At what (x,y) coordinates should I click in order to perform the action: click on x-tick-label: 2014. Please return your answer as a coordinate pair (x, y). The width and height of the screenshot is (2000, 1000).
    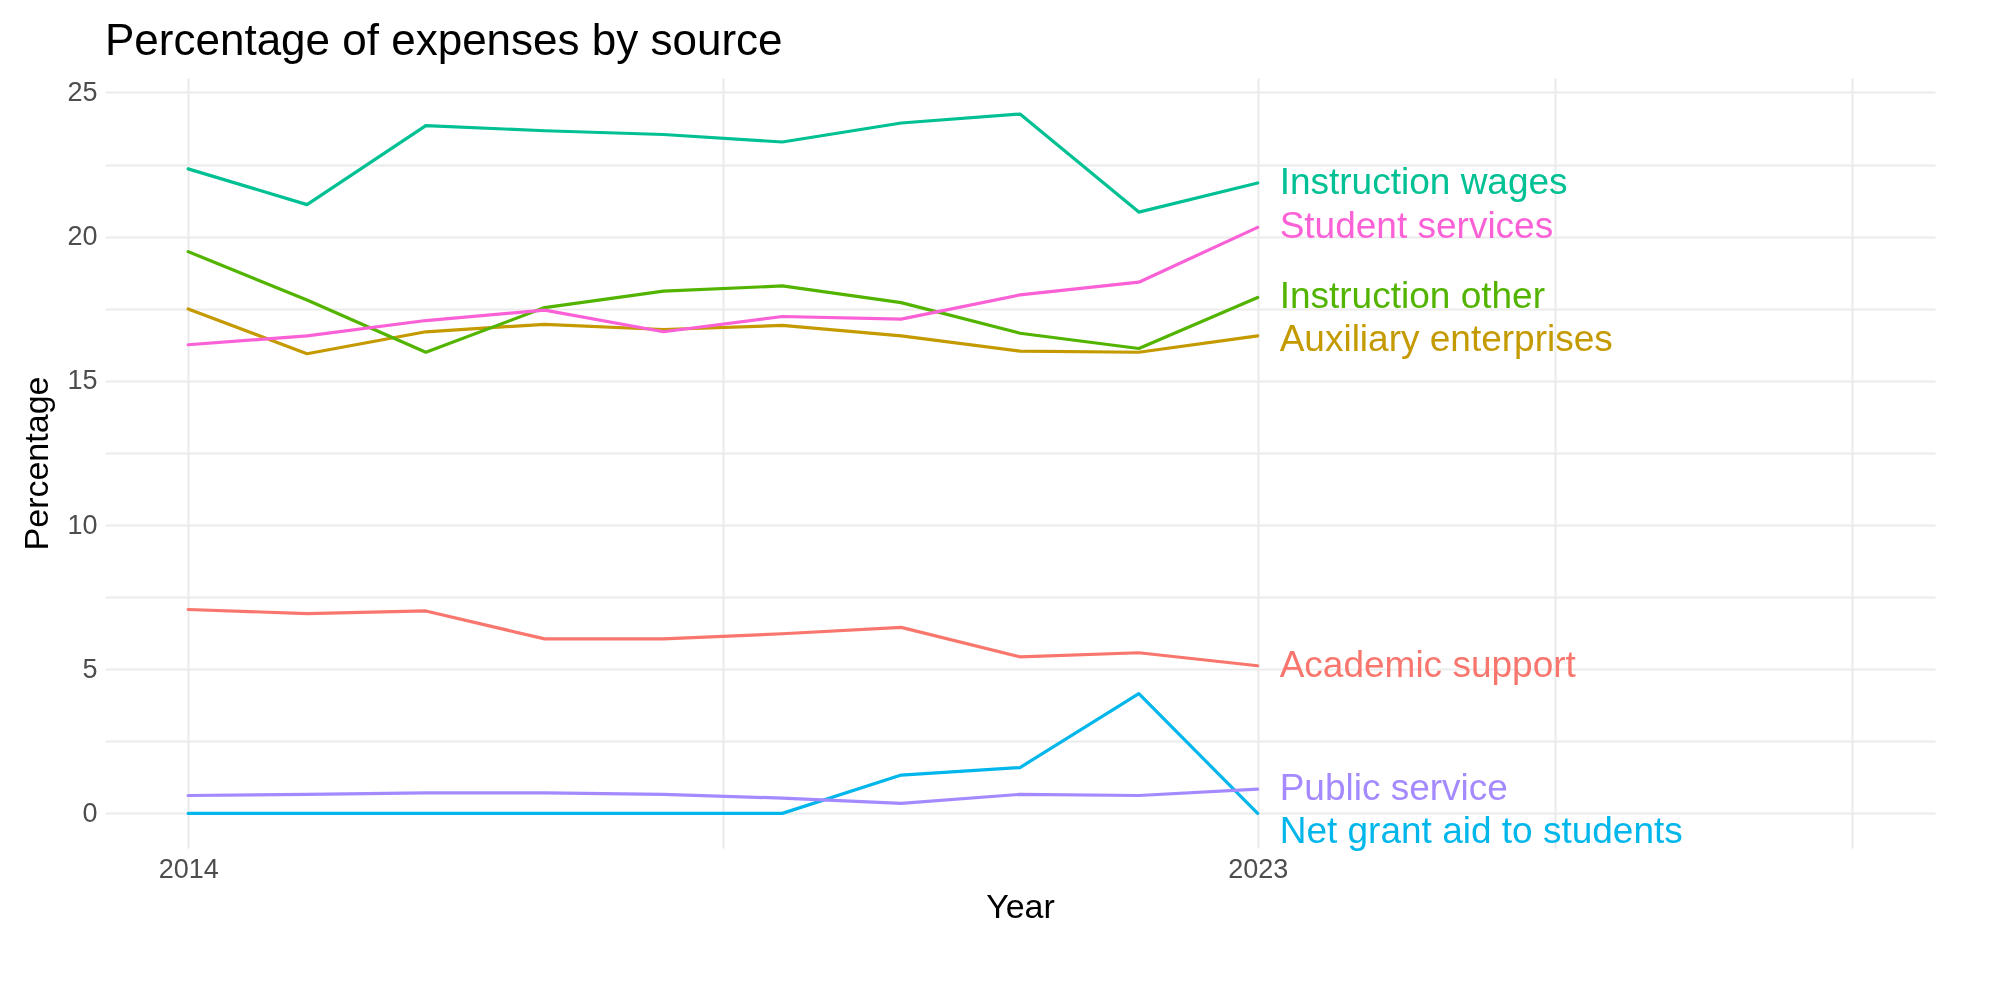
    Looking at the image, I should click on (188, 868).